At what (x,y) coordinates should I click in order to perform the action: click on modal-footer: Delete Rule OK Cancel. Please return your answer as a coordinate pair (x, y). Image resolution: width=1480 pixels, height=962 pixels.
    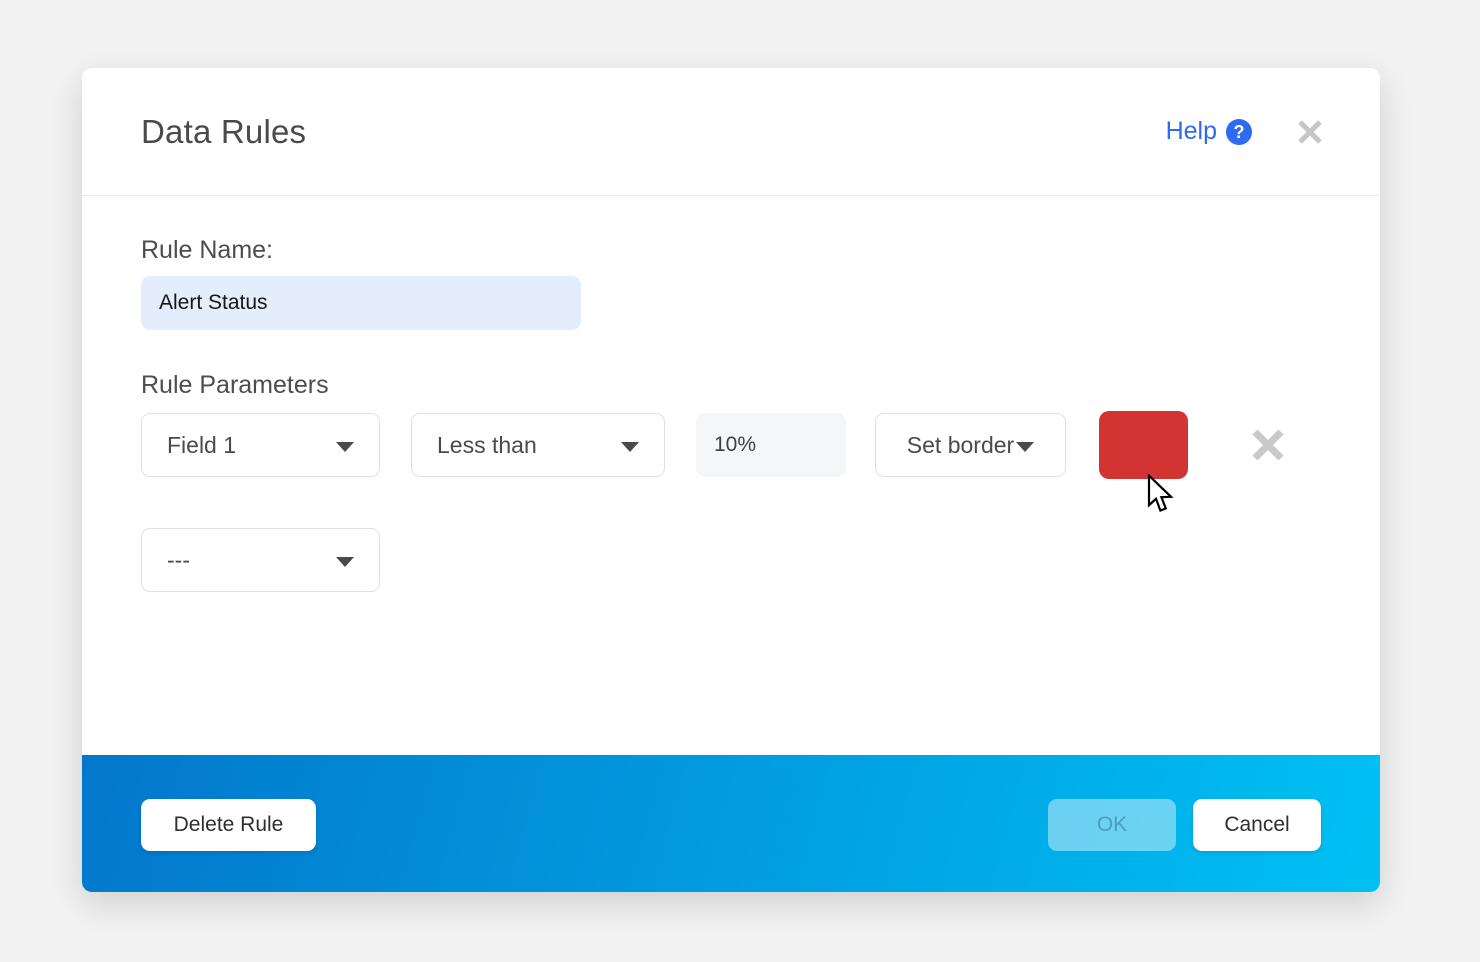
    Looking at the image, I should click on (731, 823).